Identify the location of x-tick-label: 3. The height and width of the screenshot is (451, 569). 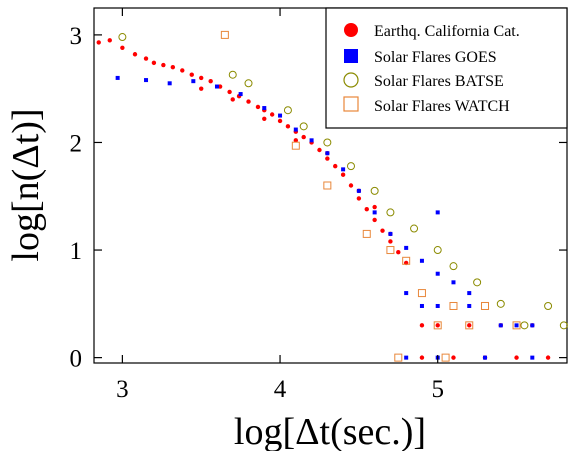
(122, 389).